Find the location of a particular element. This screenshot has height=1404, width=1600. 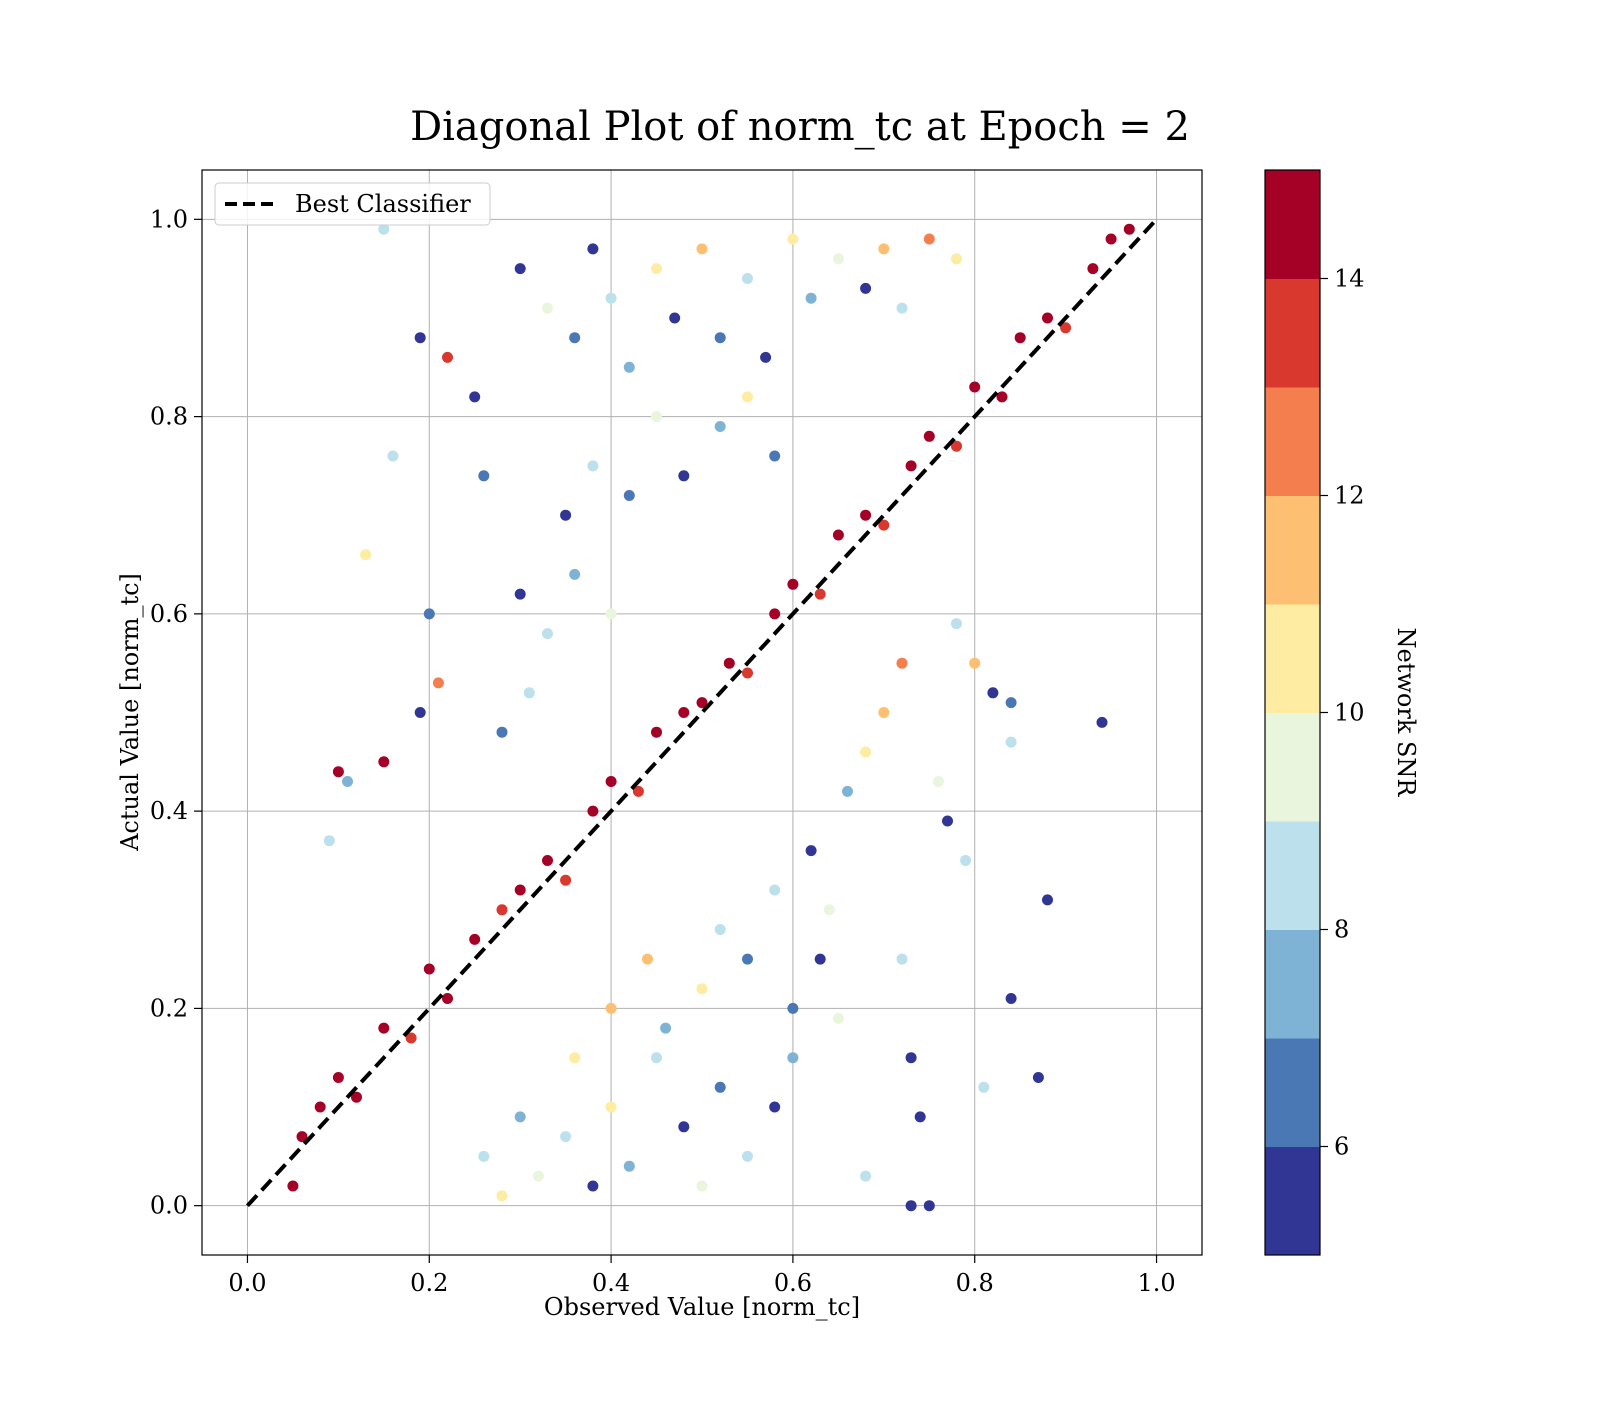

y-tick-label-5: 1.0 is located at coordinates (169, 219).